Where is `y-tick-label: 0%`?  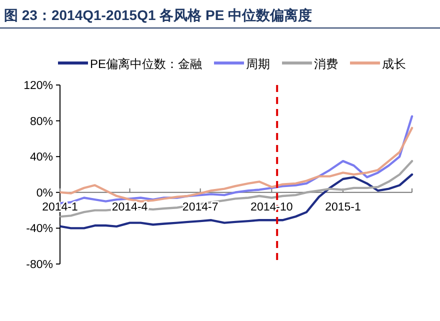 y-tick-label: 0% is located at coordinates (44, 193).